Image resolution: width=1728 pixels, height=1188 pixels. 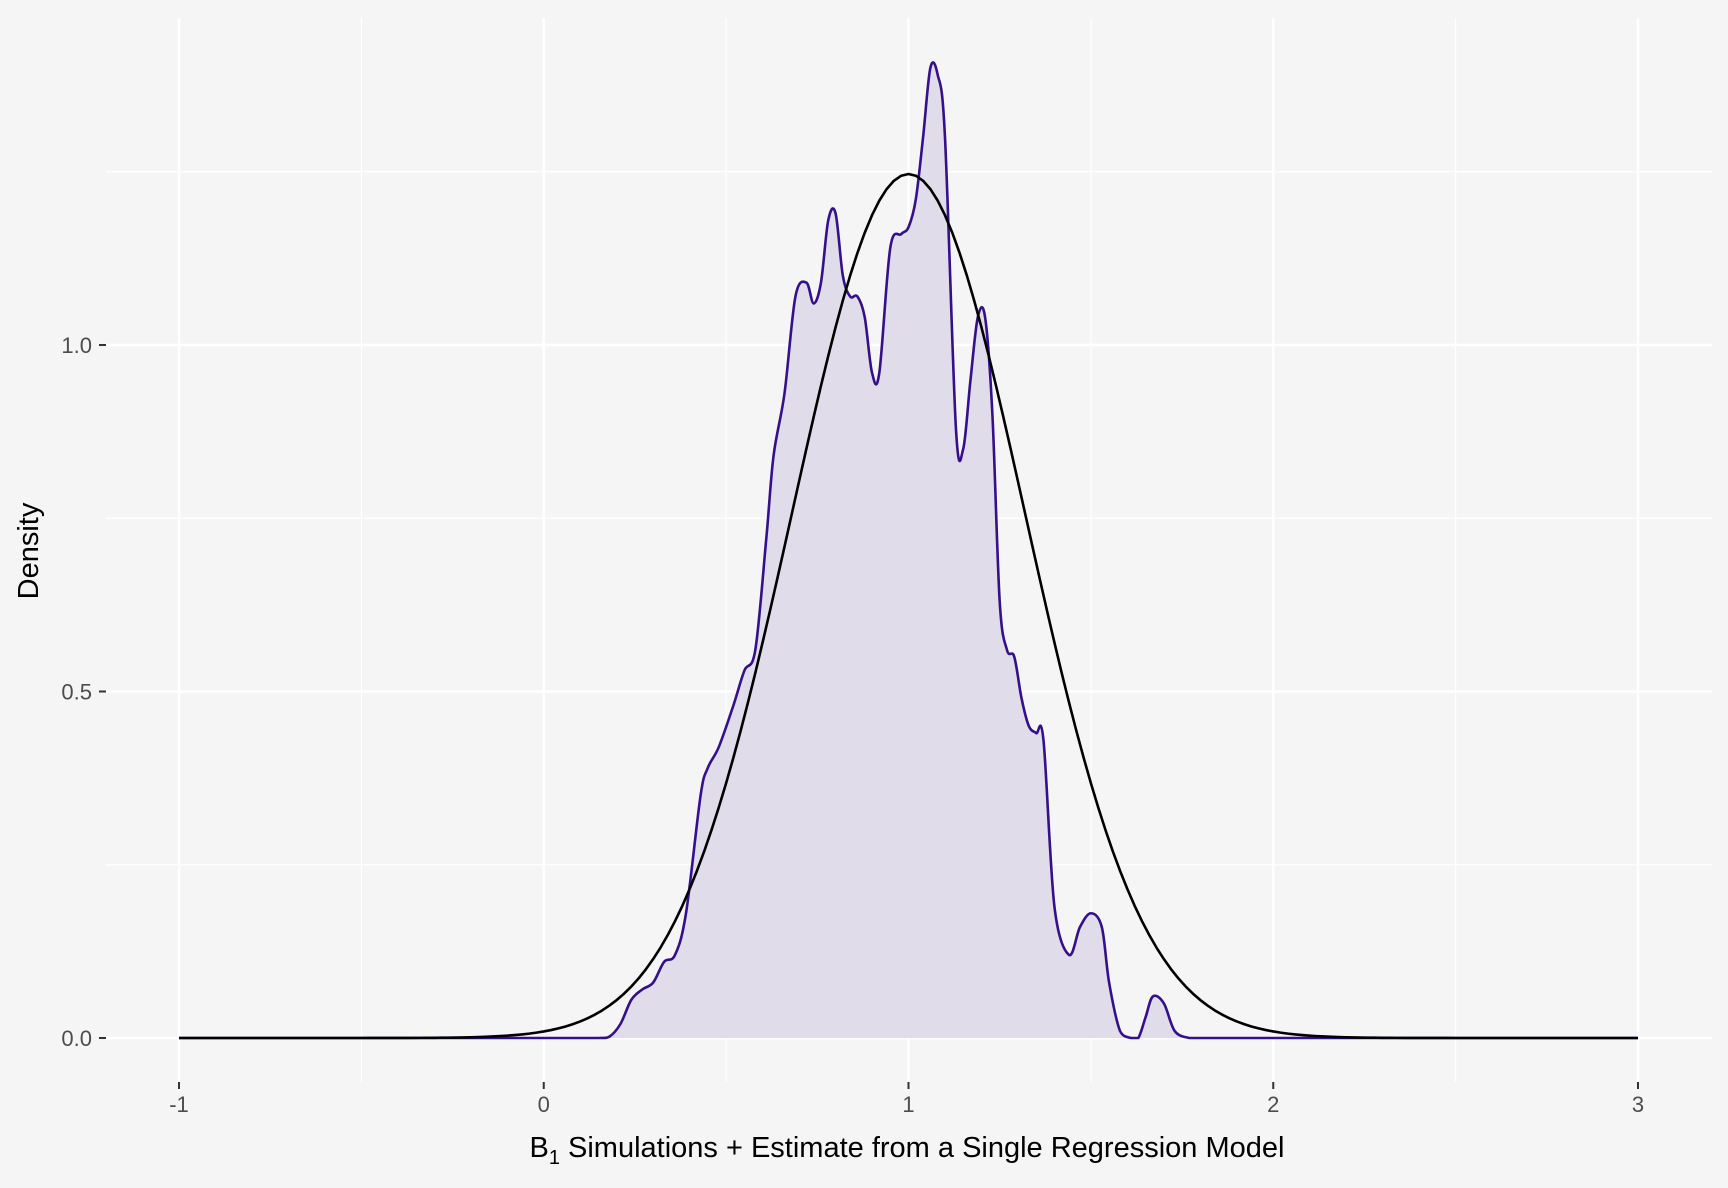 What do you see at coordinates (76, 345) in the screenshot?
I see `y-tick-label: 1.0` at bounding box center [76, 345].